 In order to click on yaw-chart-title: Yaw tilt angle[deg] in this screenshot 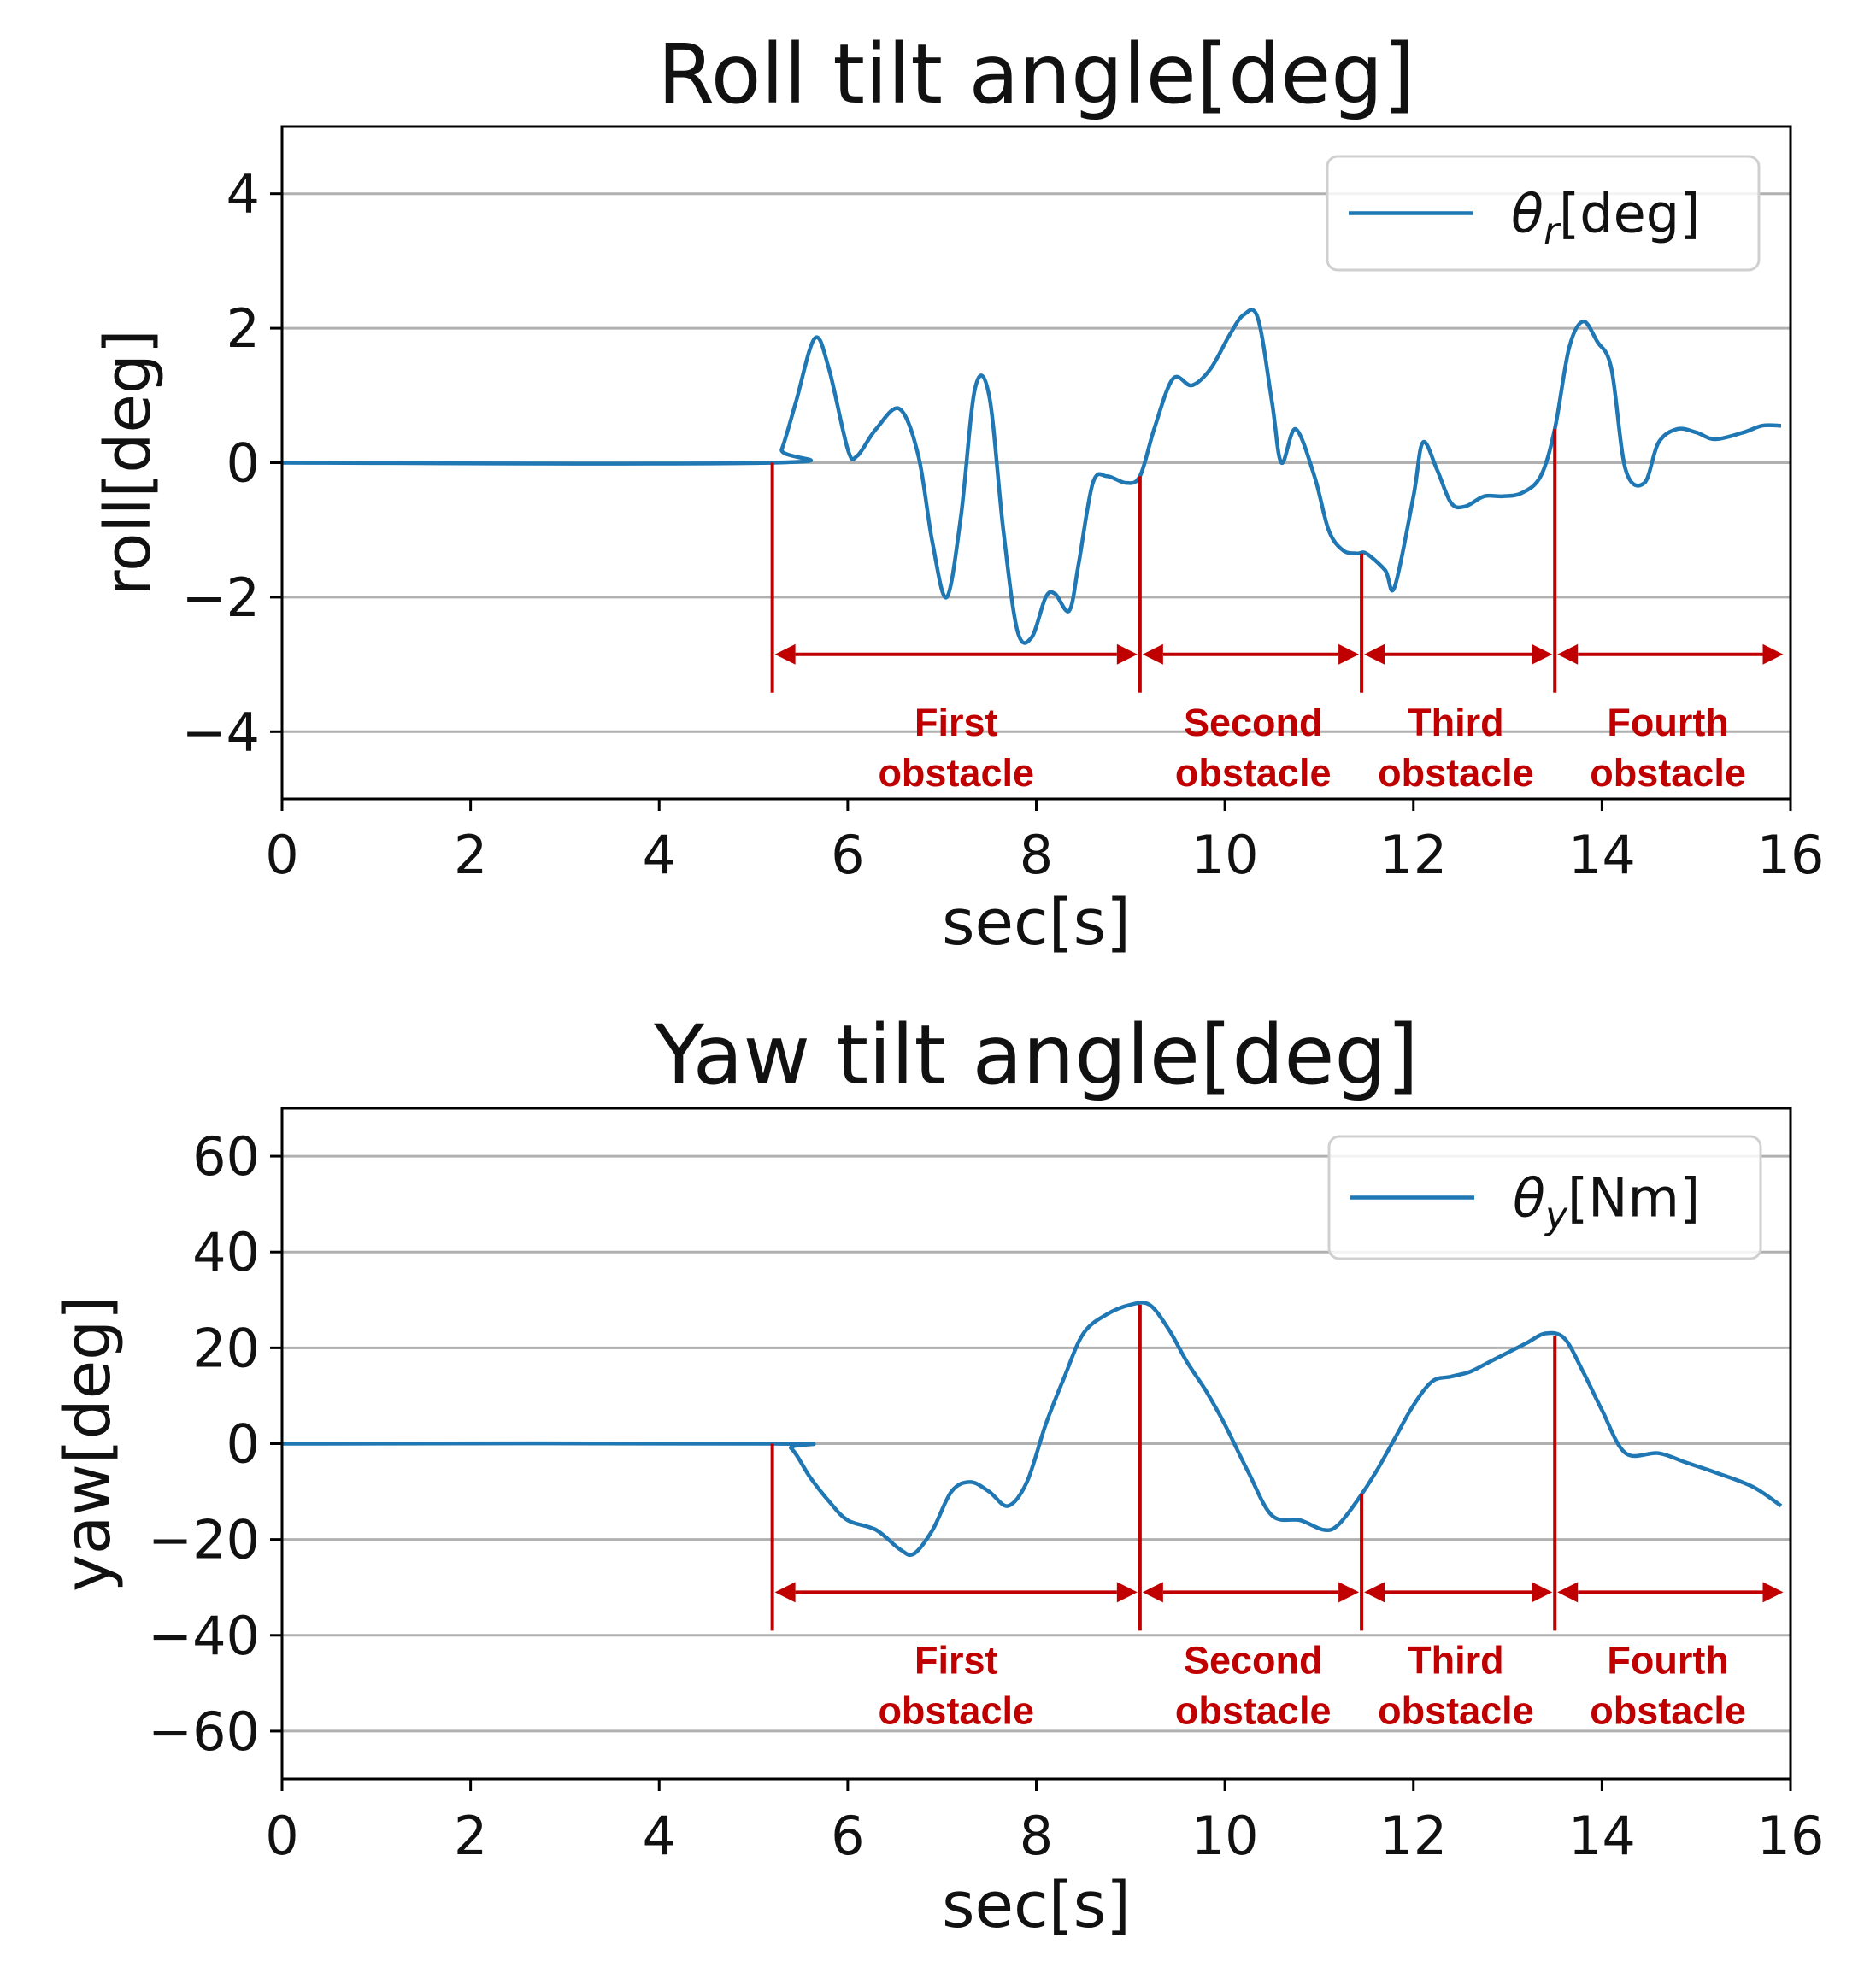, I will do `click(1036, 1055)`.